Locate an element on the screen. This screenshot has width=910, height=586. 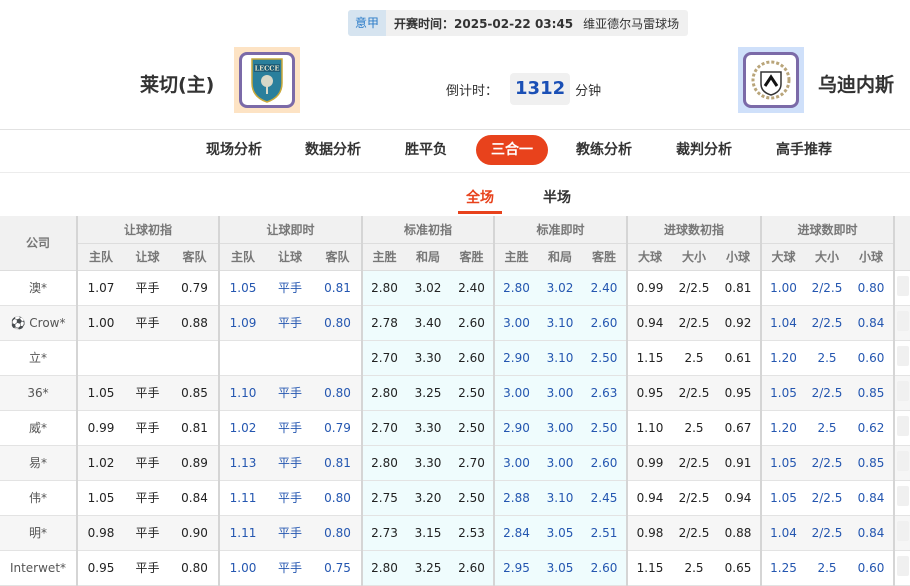
countdown-unit: 分钟 is located at coordinates (588, 91).